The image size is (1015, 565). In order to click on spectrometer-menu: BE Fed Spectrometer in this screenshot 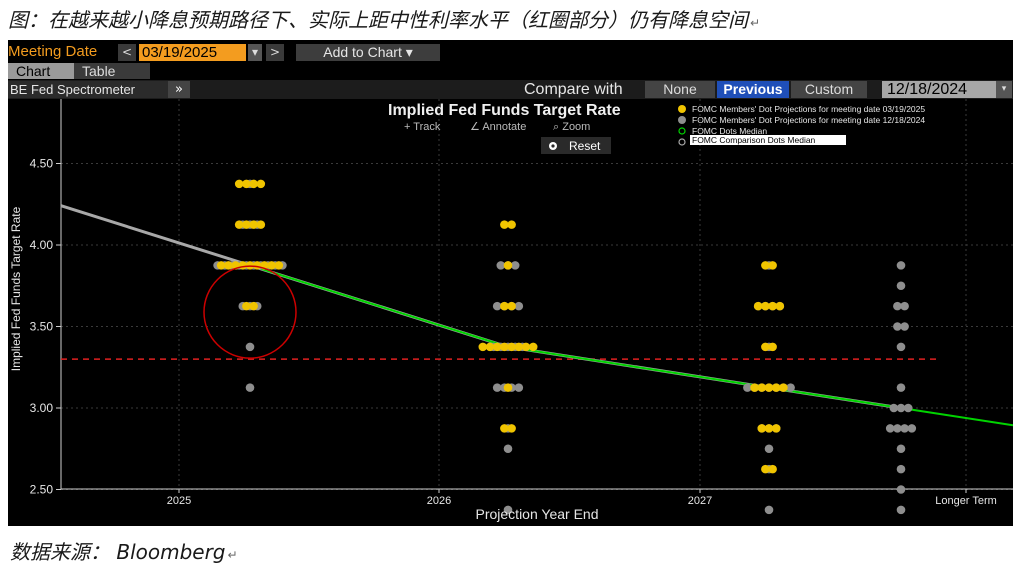, I will do `click(98, 89)`.